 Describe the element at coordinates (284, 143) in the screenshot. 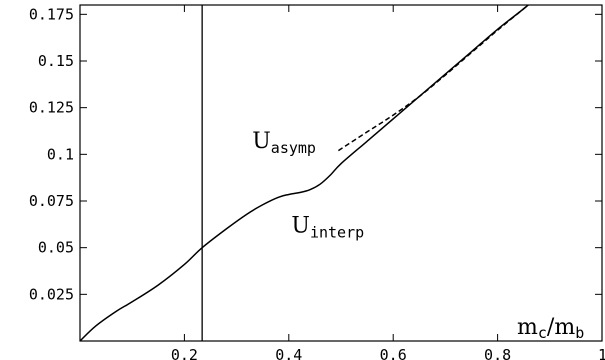

I see `annotation-asymp: Uasymp` at that location.